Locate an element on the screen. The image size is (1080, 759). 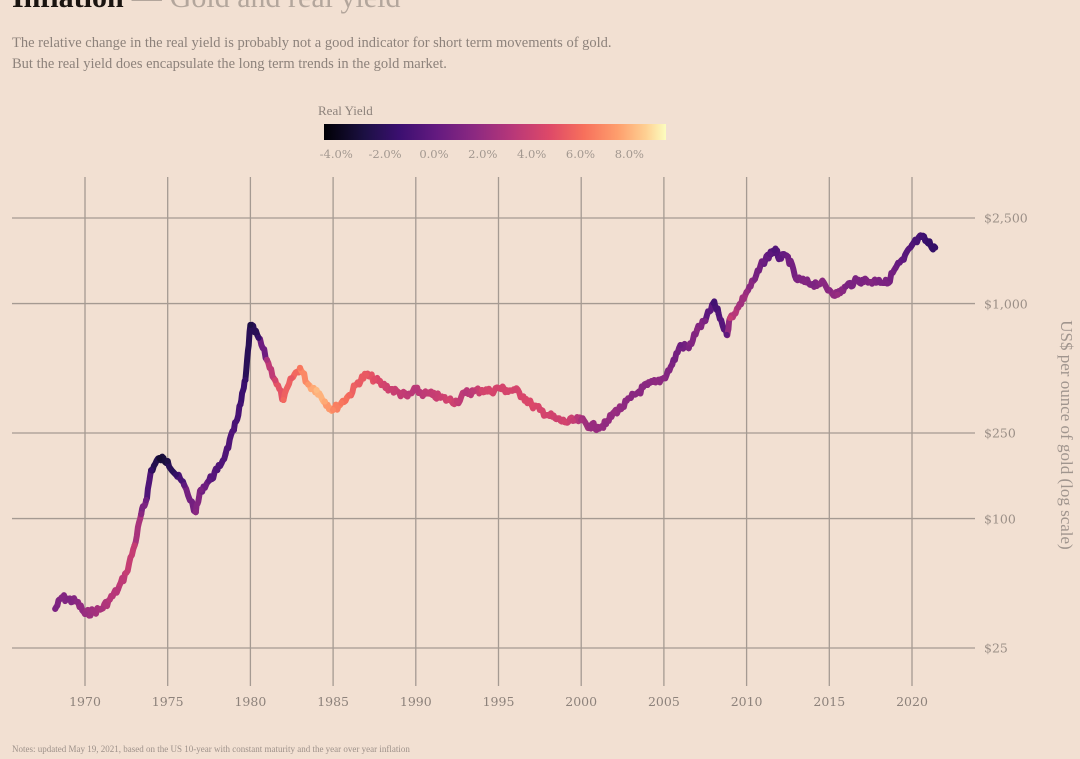
x-tick-label: 2010 is located at coordinates (746, 701).